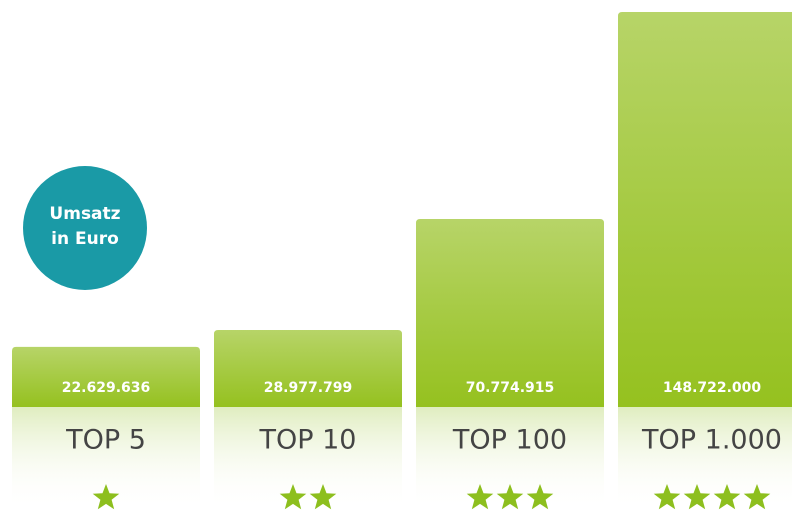 The width and height of the screenshot is (792, 510). What do you see at coordinates (105, 440) in the screenshot?
I see `category-label: TOP 5` at bounding box center [105, 440].